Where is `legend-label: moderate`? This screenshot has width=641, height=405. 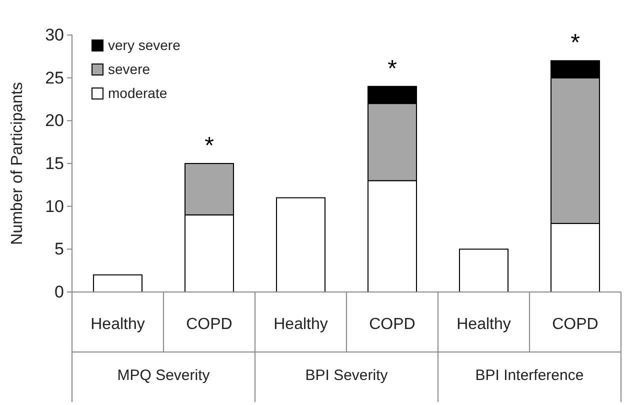 legend-label: moderate is located at coordinates (138, 93).